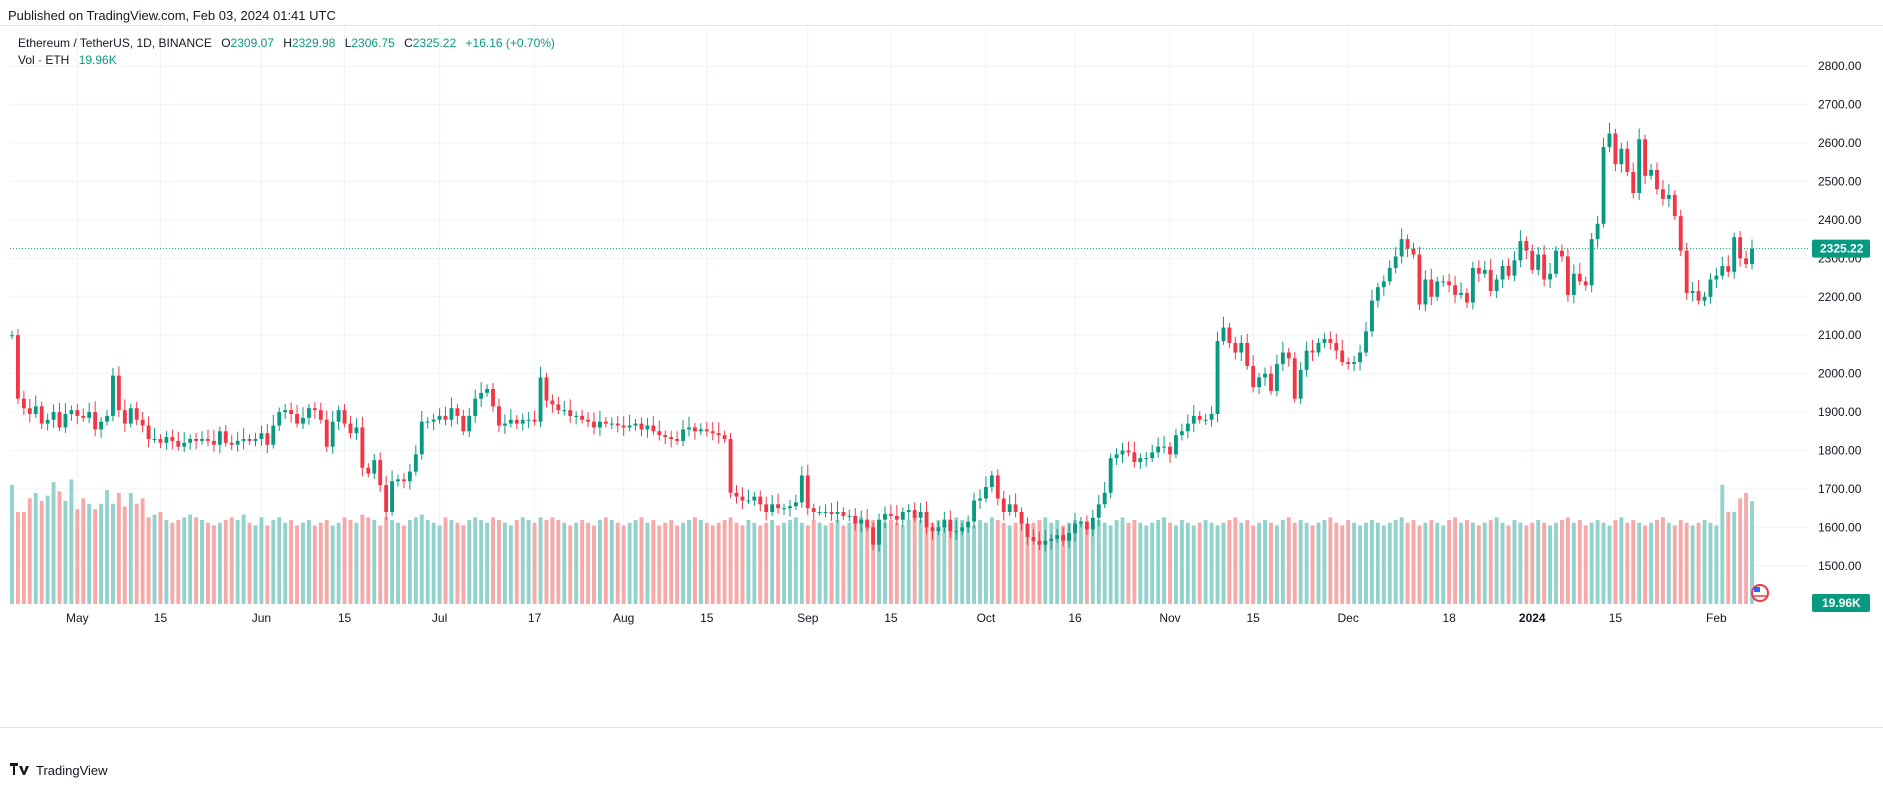 This screenshot has height=788, width=1883. What do you see at coordinates (313, 43) in the screenshot?
I see `high-value: 2329.98` at bounding box center [313, 43].